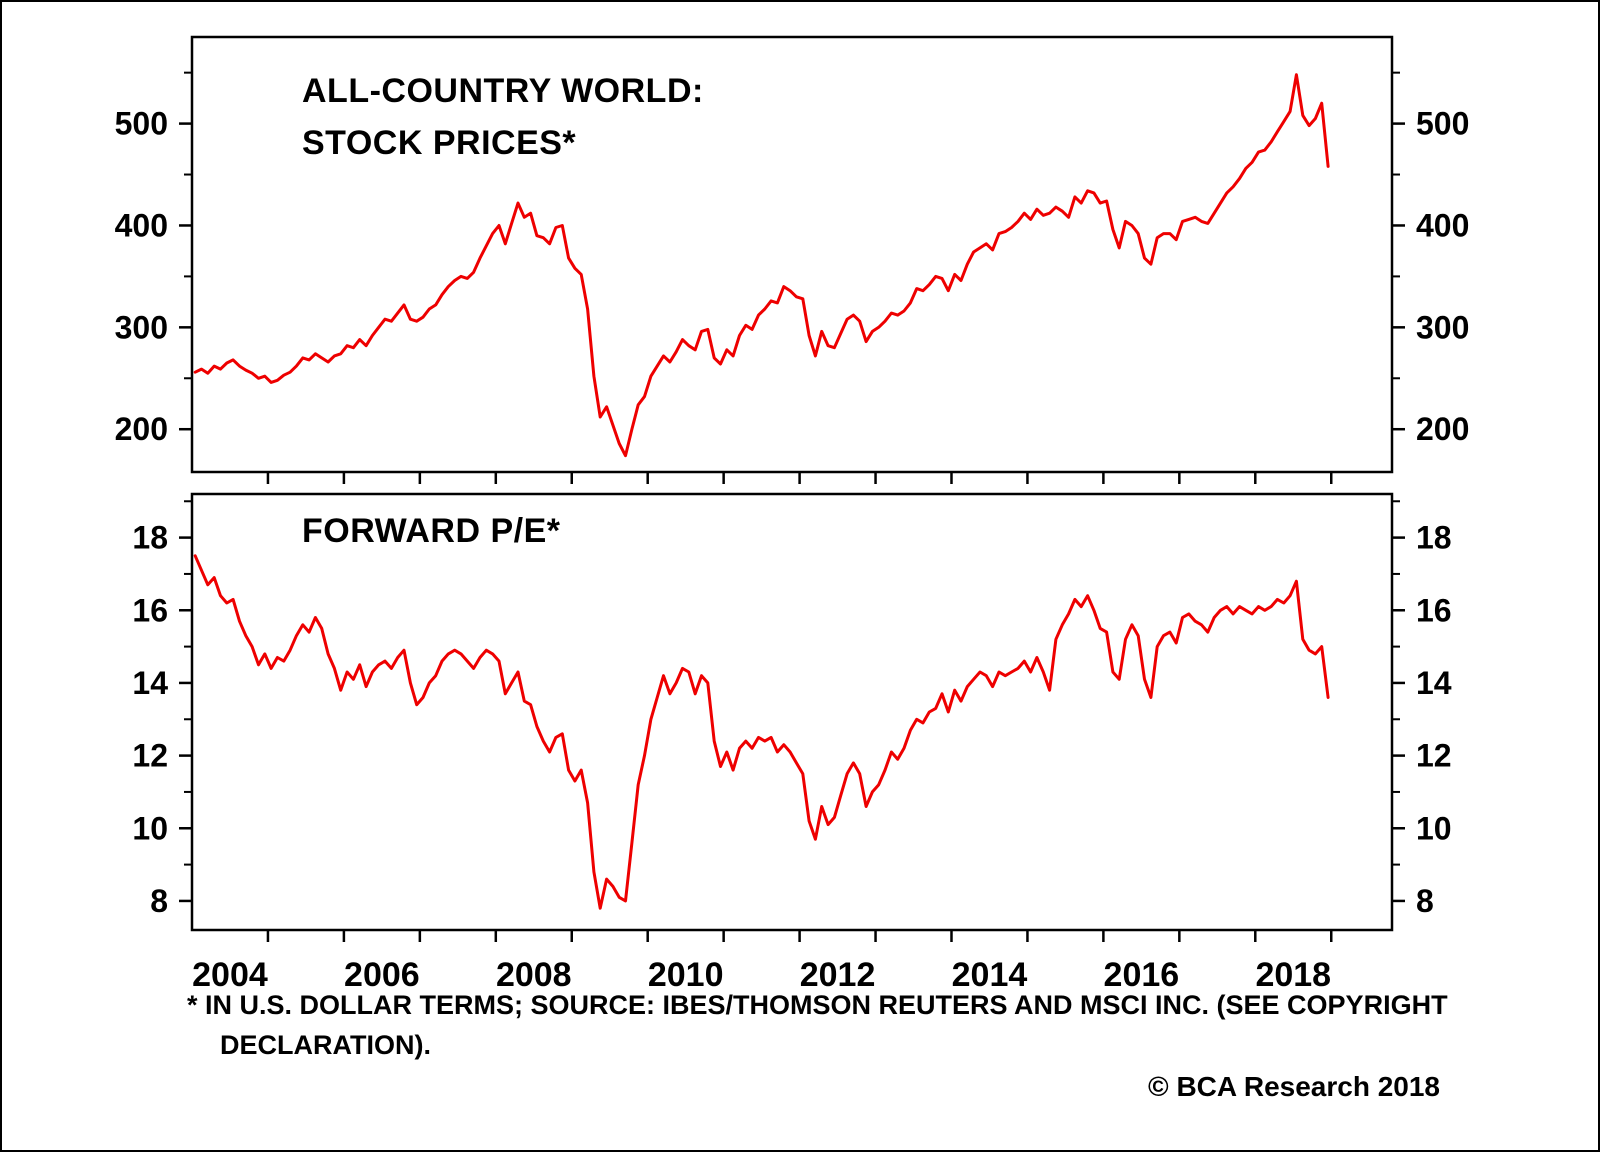 This screenshot has width=1600, height=1152. What do you see at coordinates (1294, 1086) in the screenshot?
I see `copyright-notice: © BCA Research 2018` at bounding box center [1294, 1086].